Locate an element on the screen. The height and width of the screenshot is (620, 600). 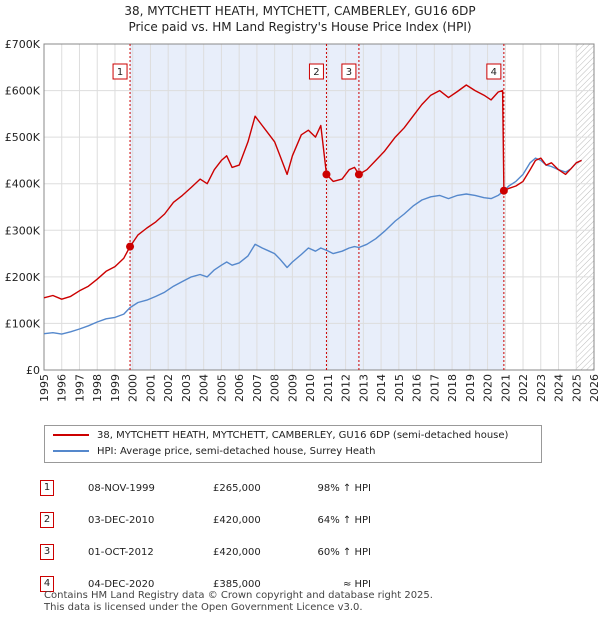
transaction-date: 03-DEC-2010 is located at coordinates (121, 520).